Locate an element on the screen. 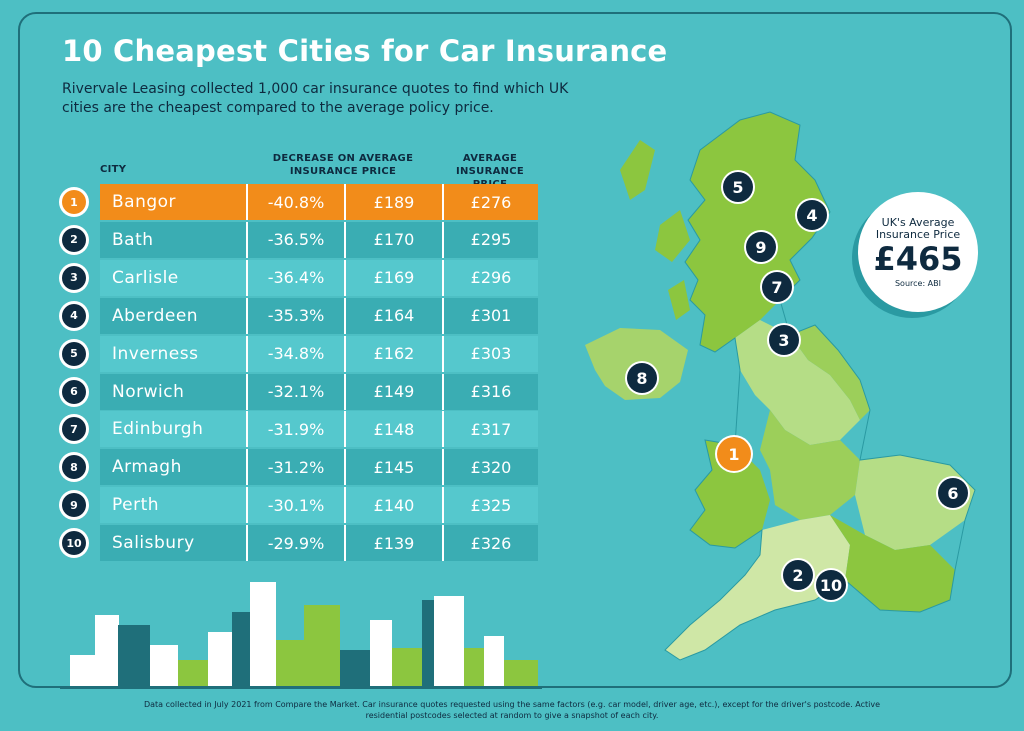  price-cell: £139 is located at coordinates (393, 543).